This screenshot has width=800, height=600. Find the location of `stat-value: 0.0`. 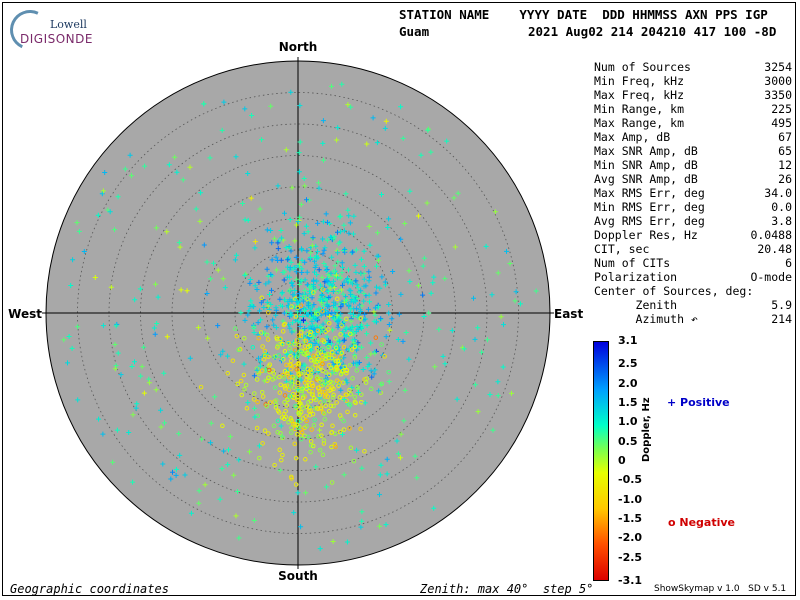

stat-value: 0.0 is located at coordinates (781, 207).